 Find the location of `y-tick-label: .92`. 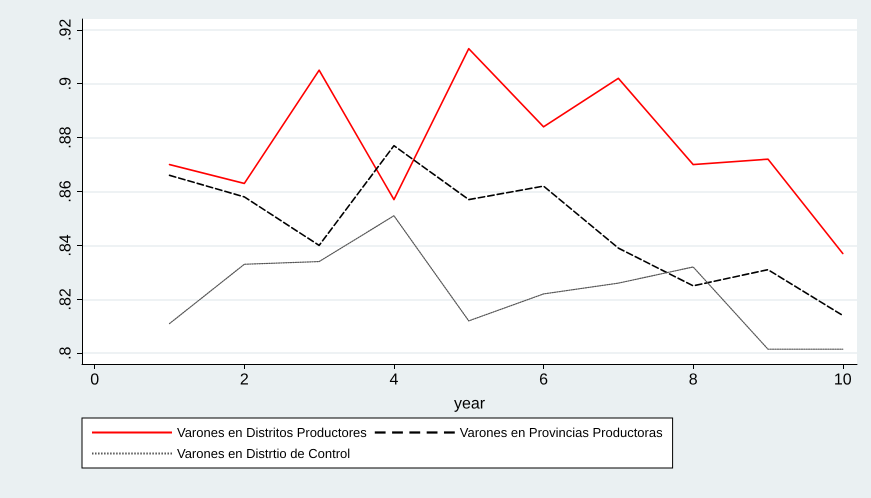

y-tick-label: .92 is located at coordinates (66, 29).